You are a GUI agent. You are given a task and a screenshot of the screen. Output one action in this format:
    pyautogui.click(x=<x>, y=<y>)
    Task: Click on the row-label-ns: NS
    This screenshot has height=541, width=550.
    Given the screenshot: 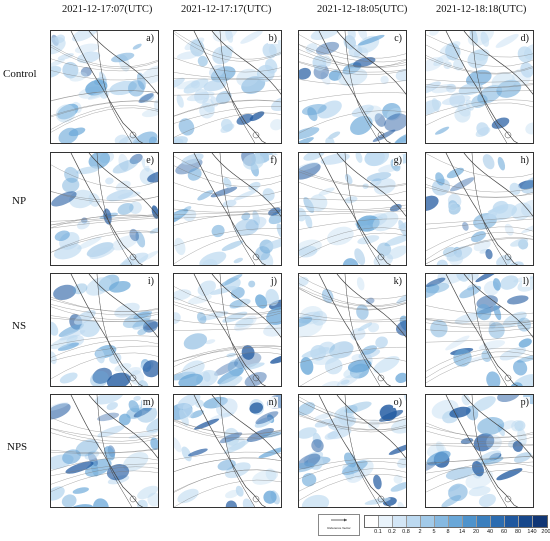 What is the action you would take?
    pyautogui.click(x=19, y=326)
    